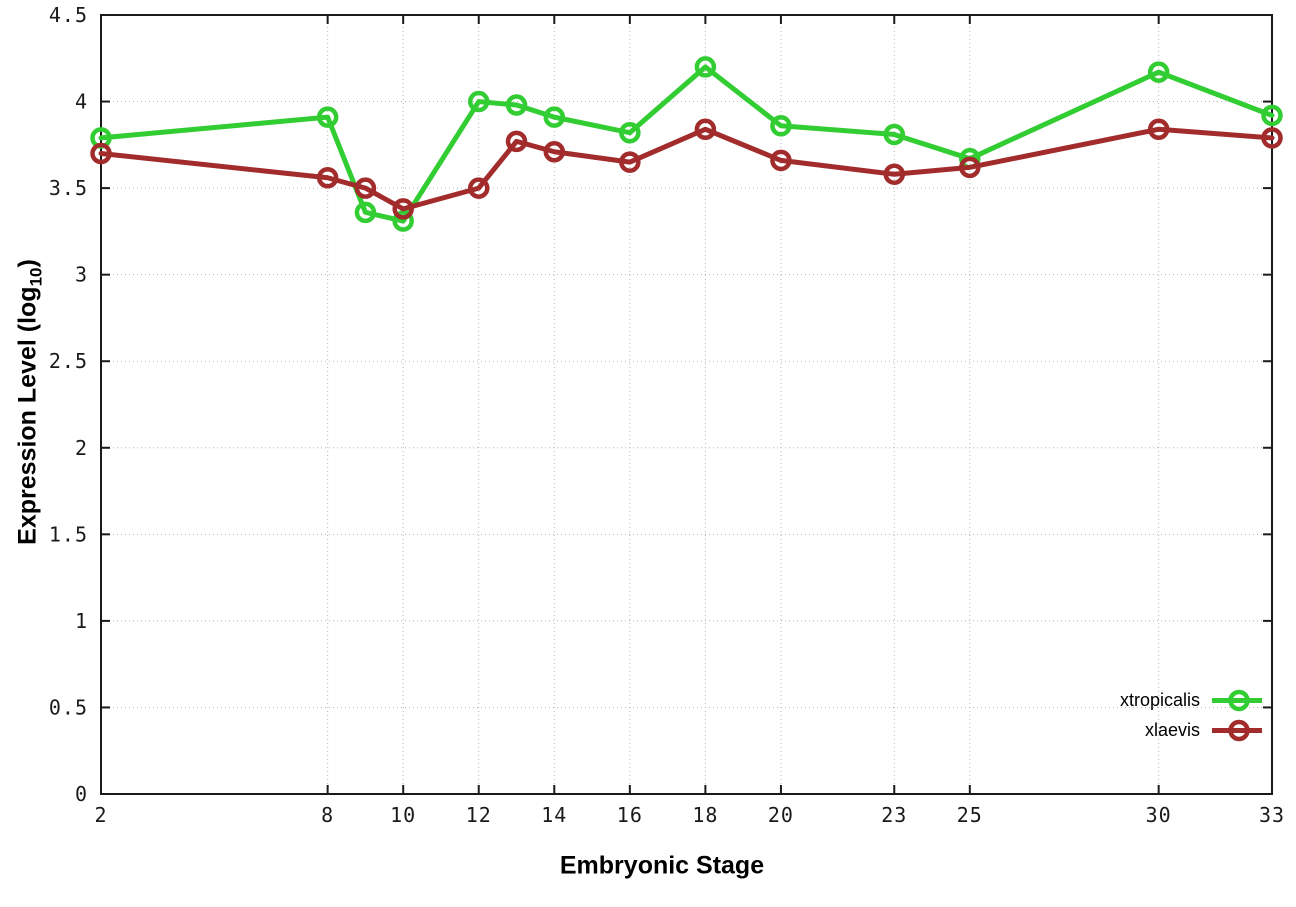 The height and width of the screenshot is (907, 1296). I want to click on x-tick-label: 14, so click(554, 815).